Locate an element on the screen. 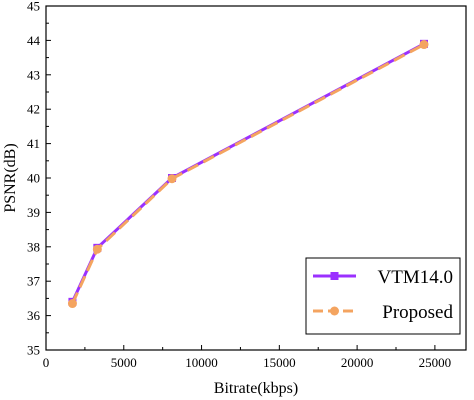 The width and height of the screenshot is (474, 400). x-tick-label: 25000 is located at coordinates (435, 362).